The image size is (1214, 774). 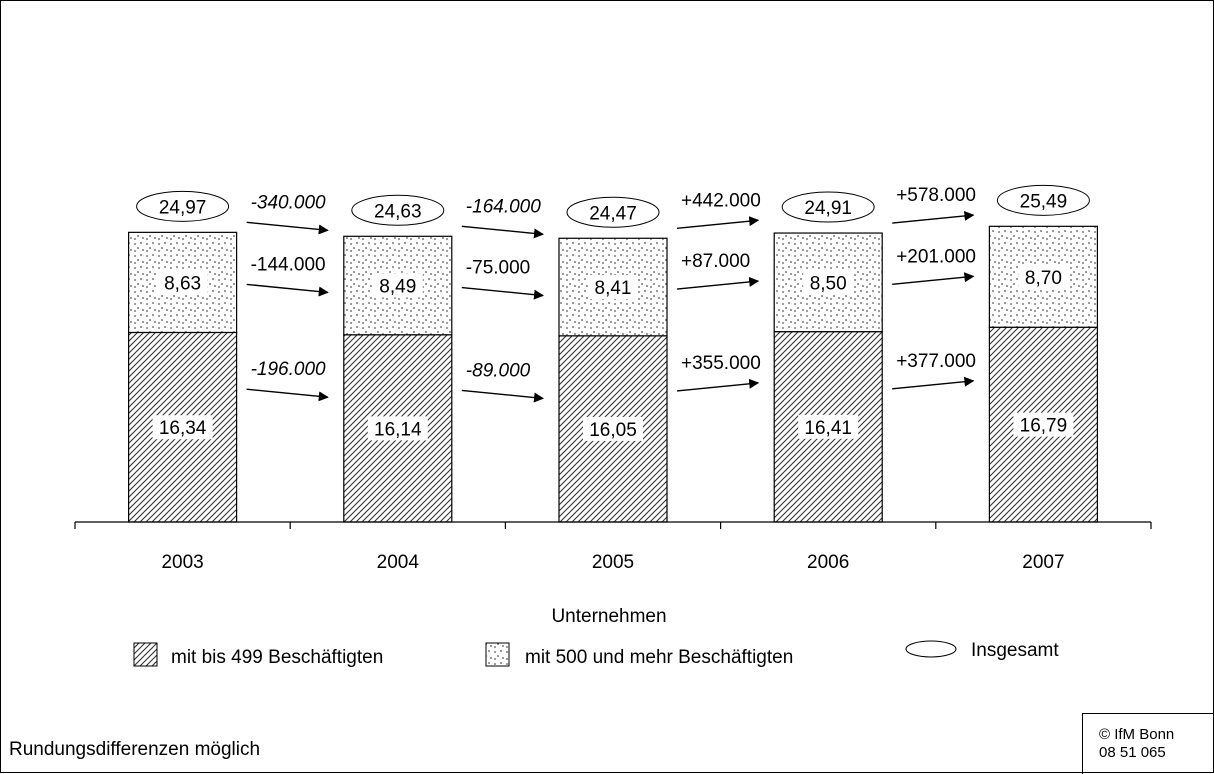 I want to click on total-label: 24,63, so click(x=398, y=211).